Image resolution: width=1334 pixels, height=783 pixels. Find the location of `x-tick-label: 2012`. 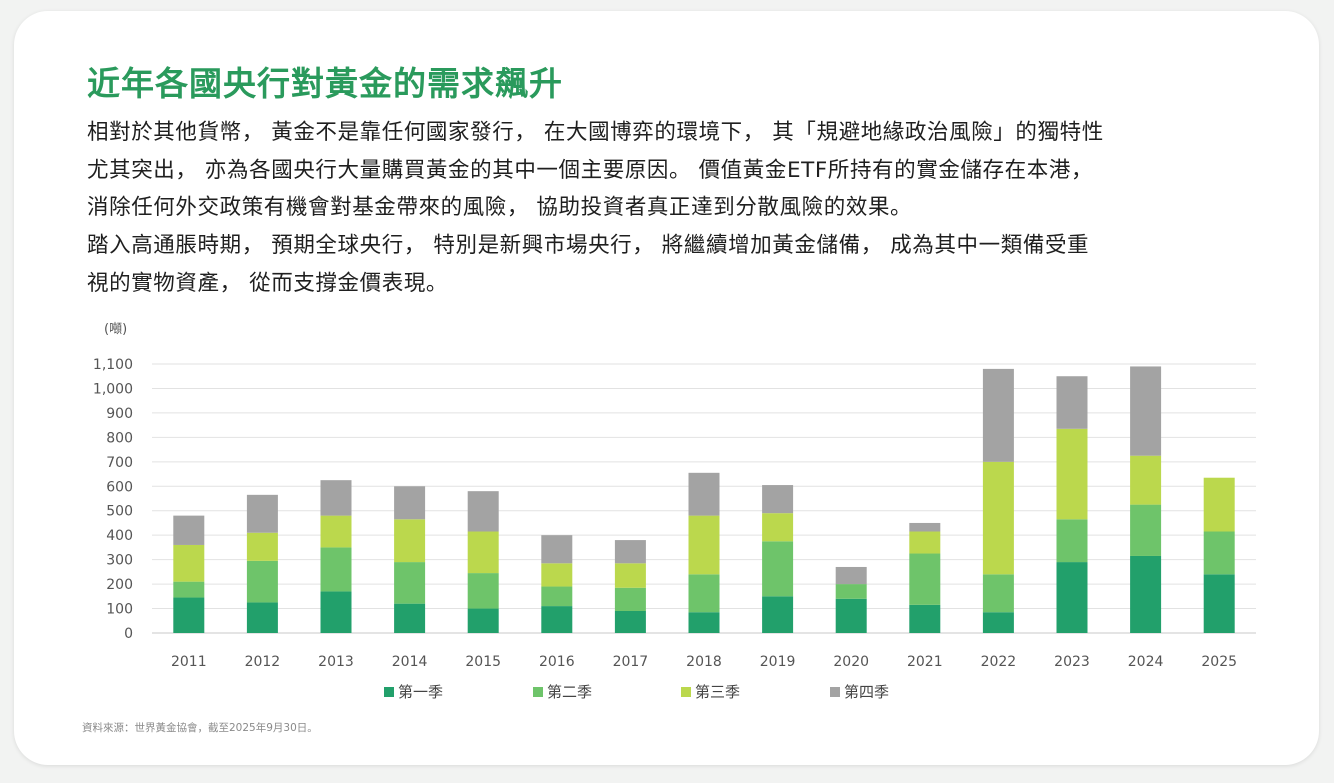

x-tick-label: 2012 is located at coordinates (263, 662).